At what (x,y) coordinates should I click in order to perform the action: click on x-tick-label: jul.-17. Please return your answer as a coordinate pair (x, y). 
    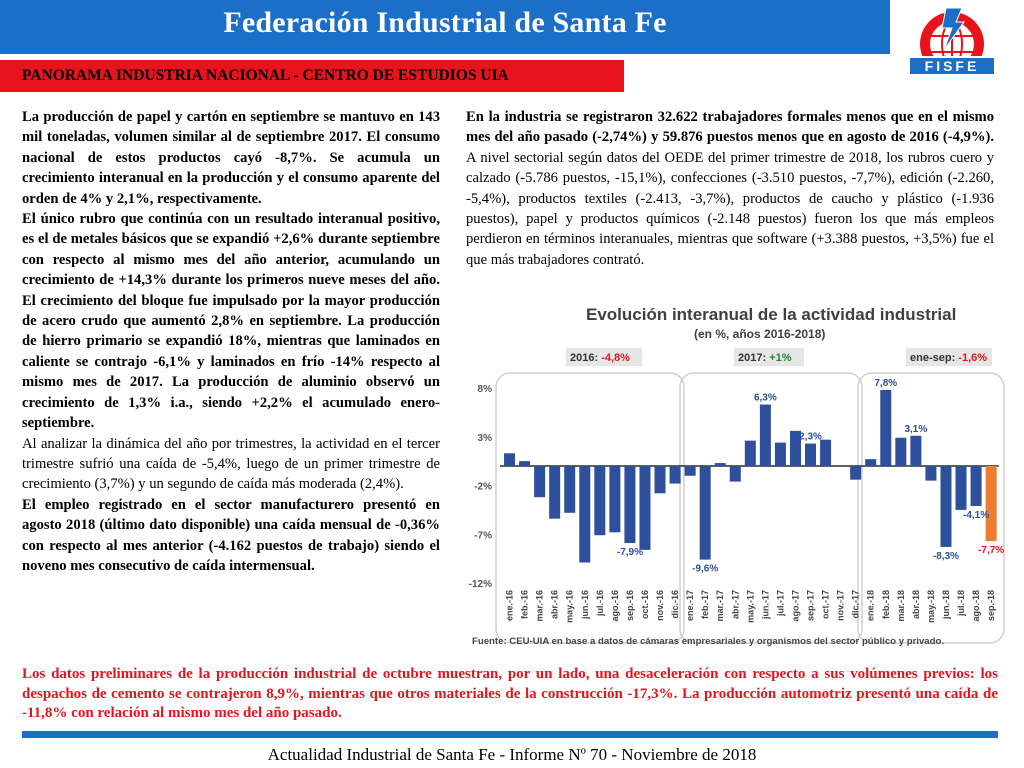
    Looking at the image, I should click on (780, 603).